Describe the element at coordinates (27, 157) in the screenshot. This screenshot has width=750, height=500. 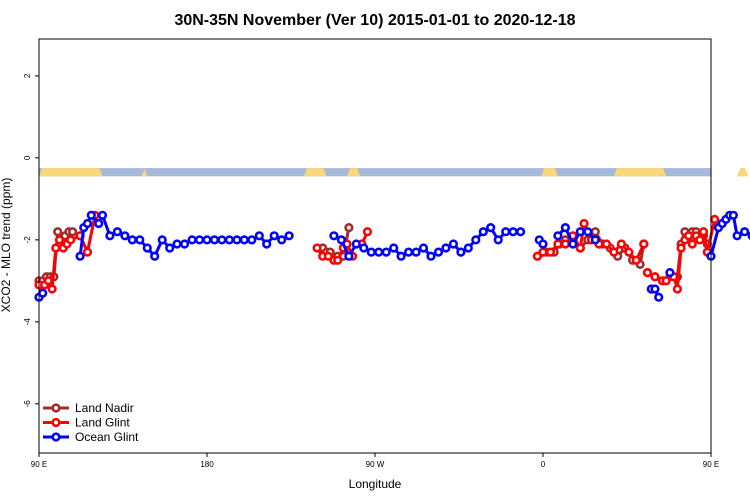
I see `y-tick-label: 0` at that location.